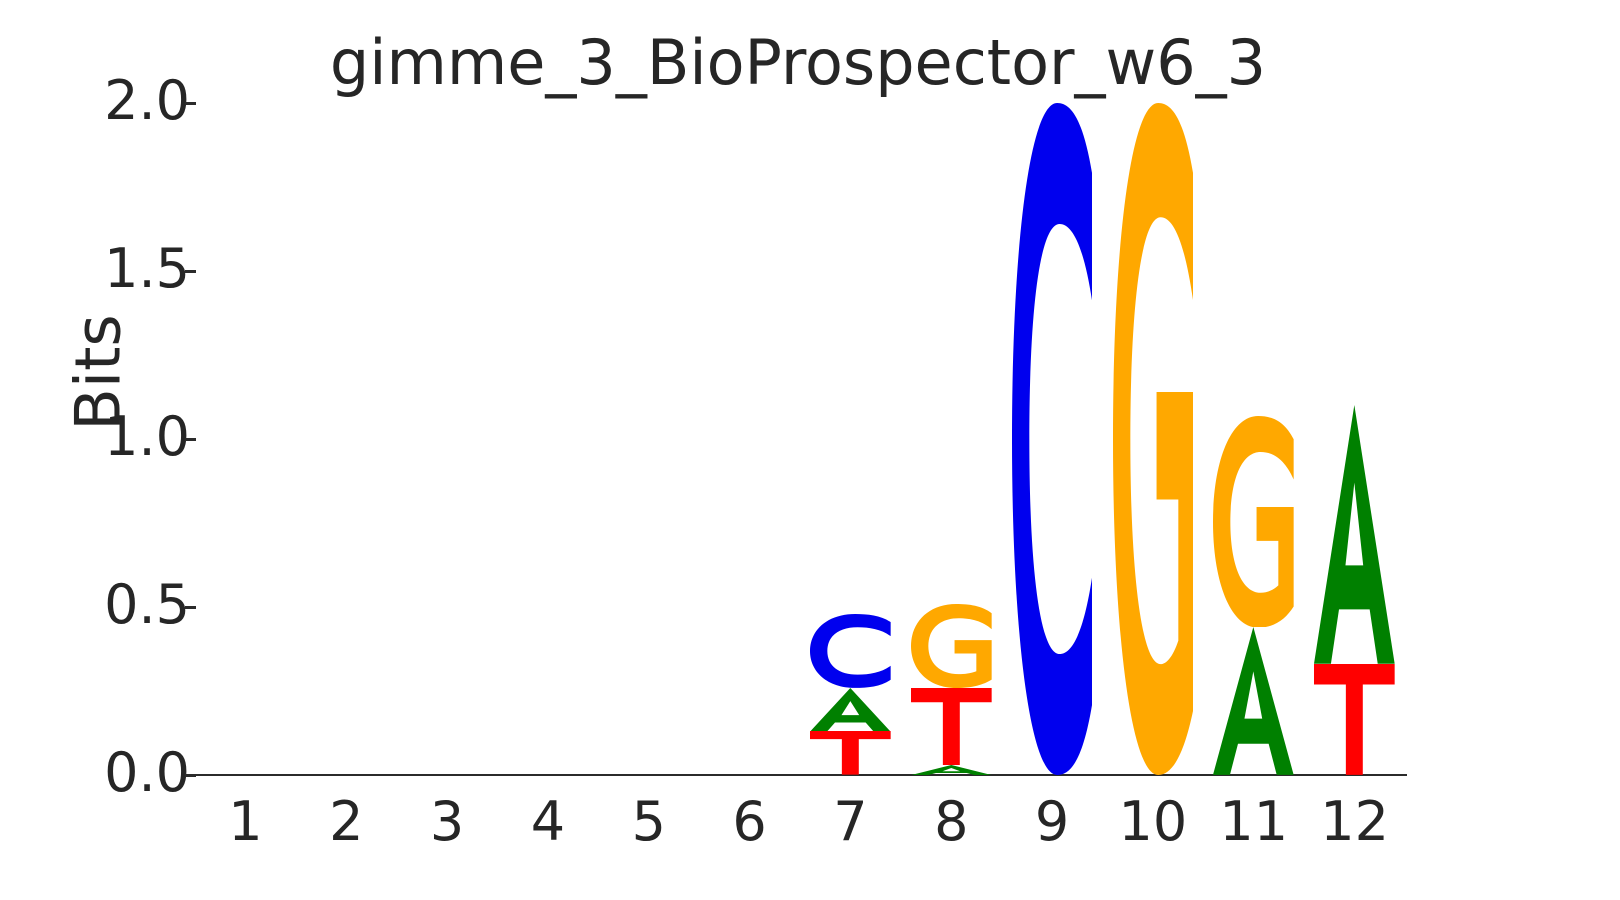 This screenshot has width=1620, height=900. What do you see at coordinates (245, 821) in the screenshot?
I see `x-axis-tick-label: 1` at bounding box center [245, 821].